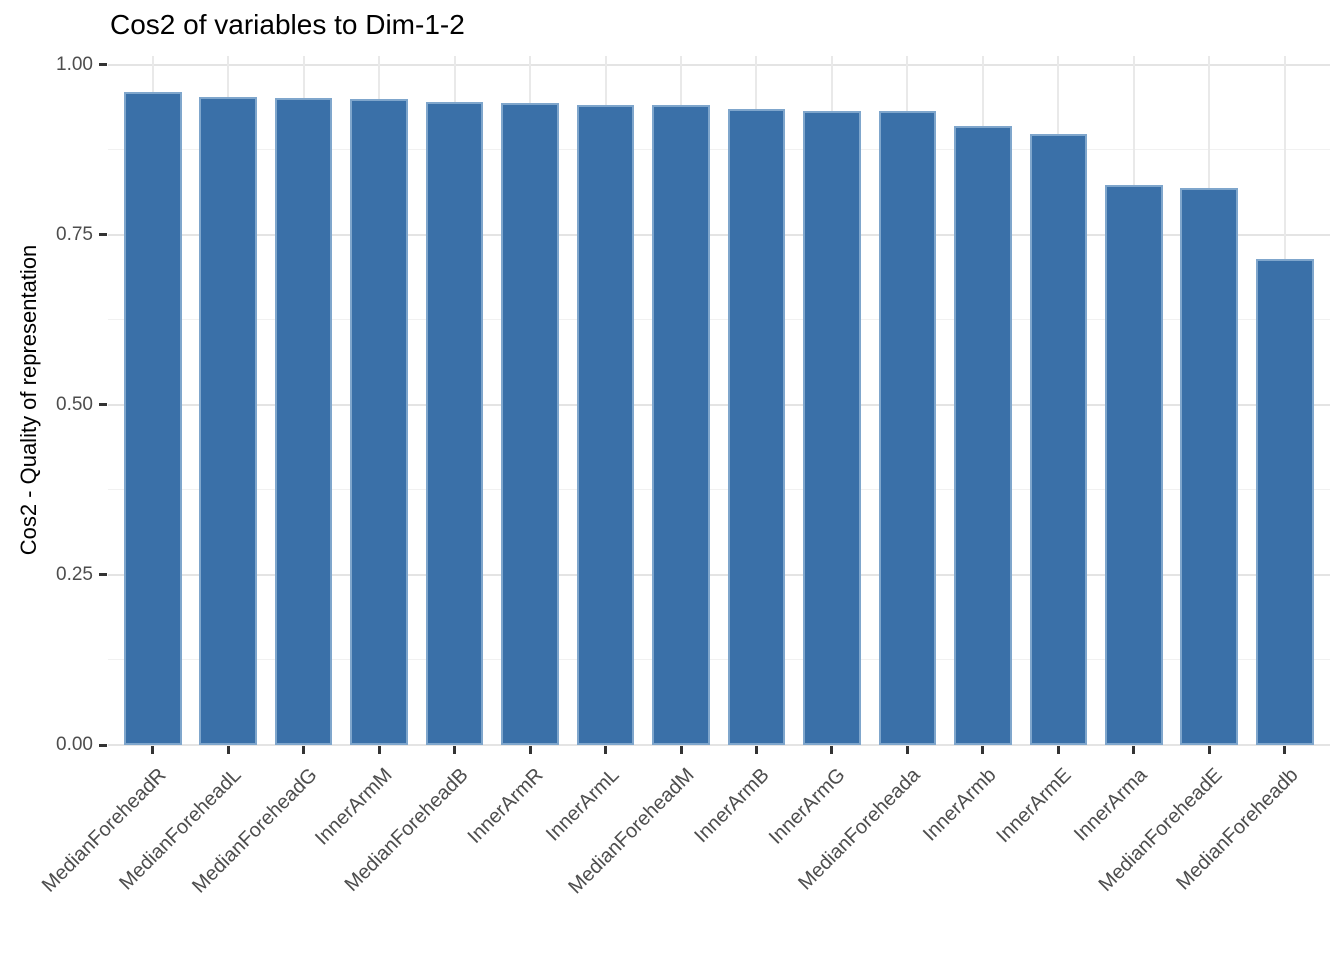 This screenshot has height=960, width=1344. What do you see at coordinates (74, 744) in the screenshot?
I see `y-tick-label: 0.00` at bounding box center [74, 744].